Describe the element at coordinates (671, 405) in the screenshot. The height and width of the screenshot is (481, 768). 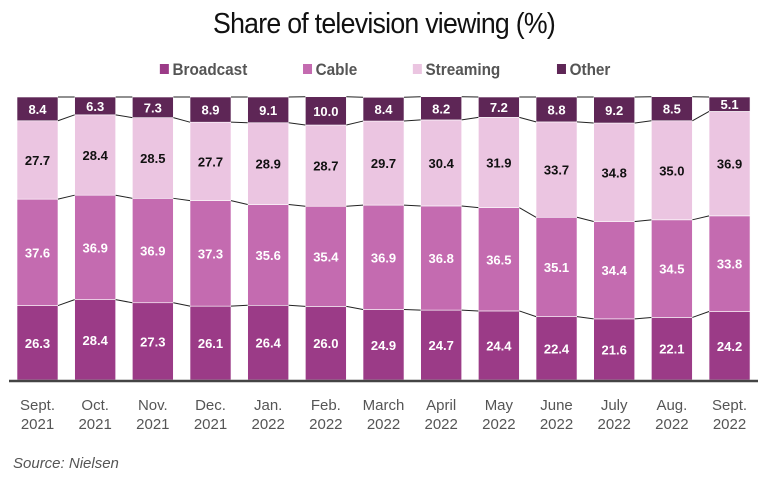
I see `x-tick-label: Aug.` at that location.